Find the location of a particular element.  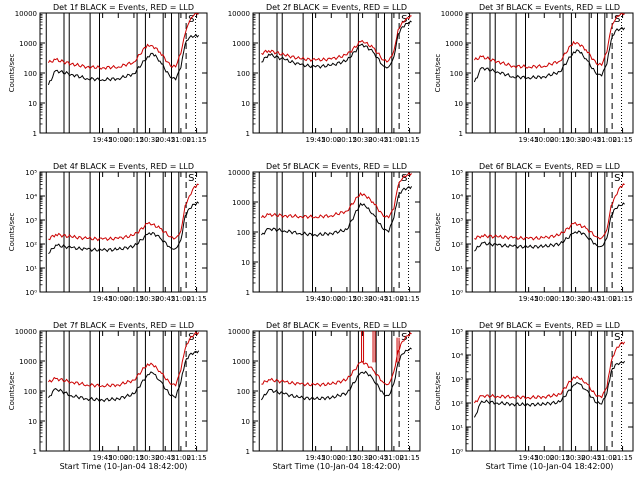

panel-title: Det 2f BLACK = Events, RED = LLD is located at coordinates (336, 7).